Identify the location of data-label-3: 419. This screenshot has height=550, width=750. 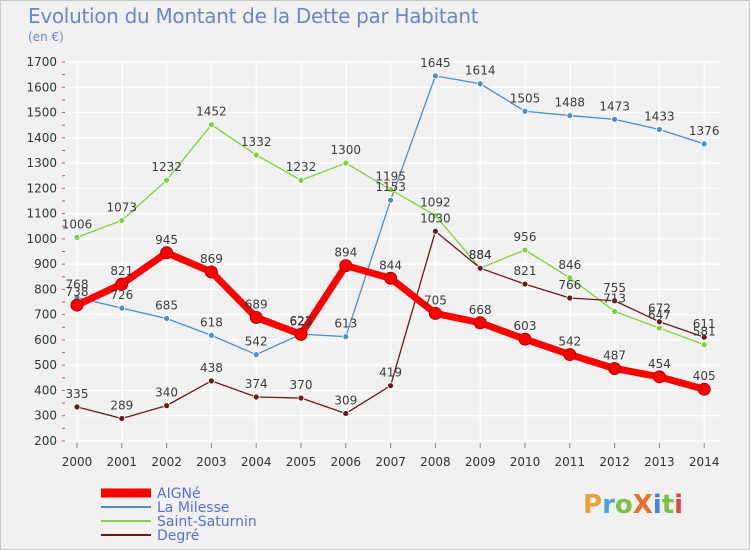
(390, 373).